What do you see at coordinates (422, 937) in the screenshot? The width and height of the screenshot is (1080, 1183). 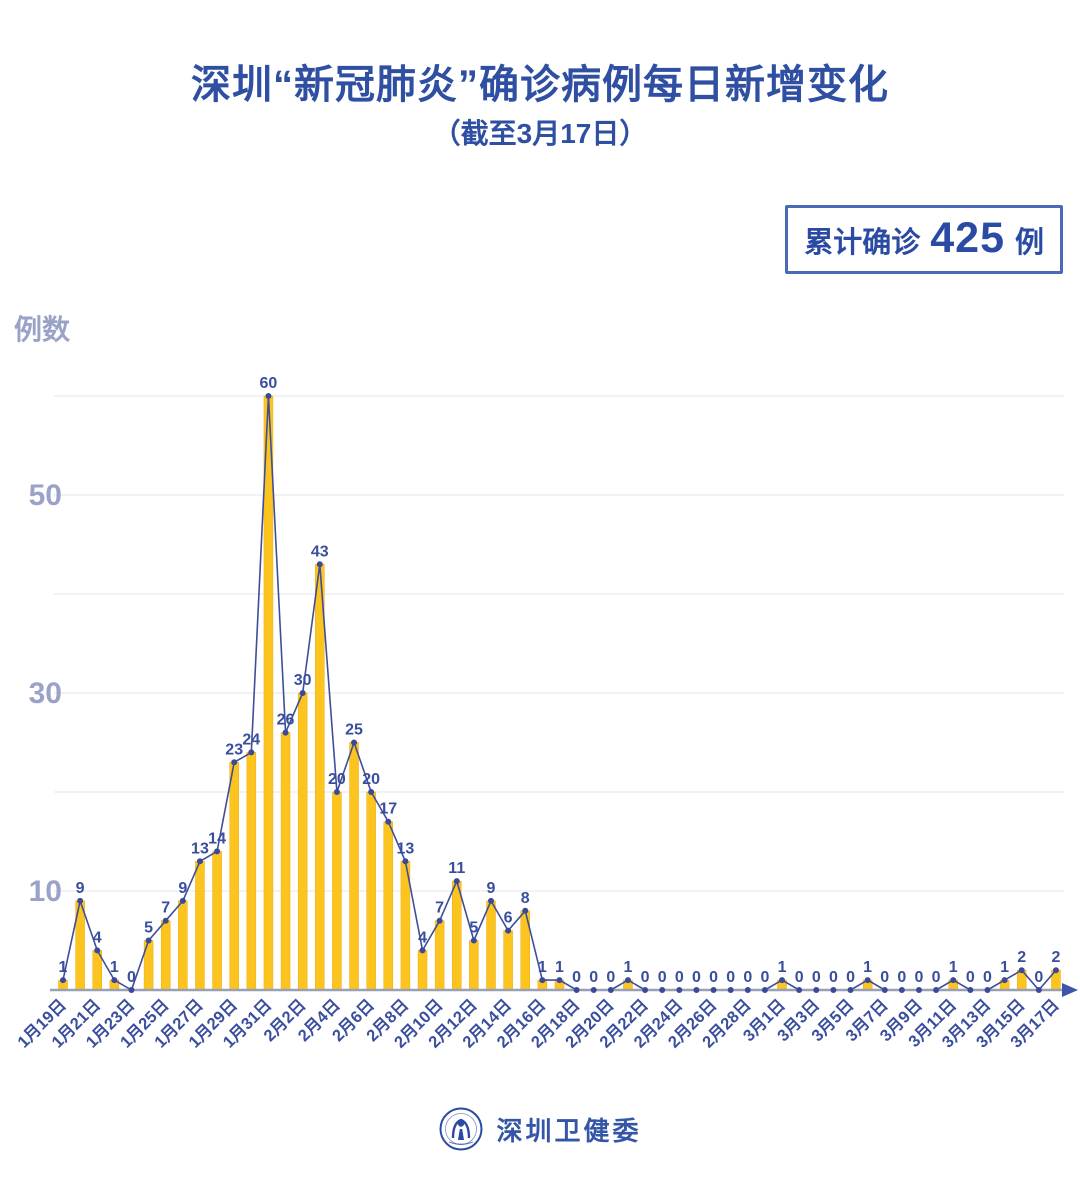 I see `value-label: 4` at bounding box center [422, 937].